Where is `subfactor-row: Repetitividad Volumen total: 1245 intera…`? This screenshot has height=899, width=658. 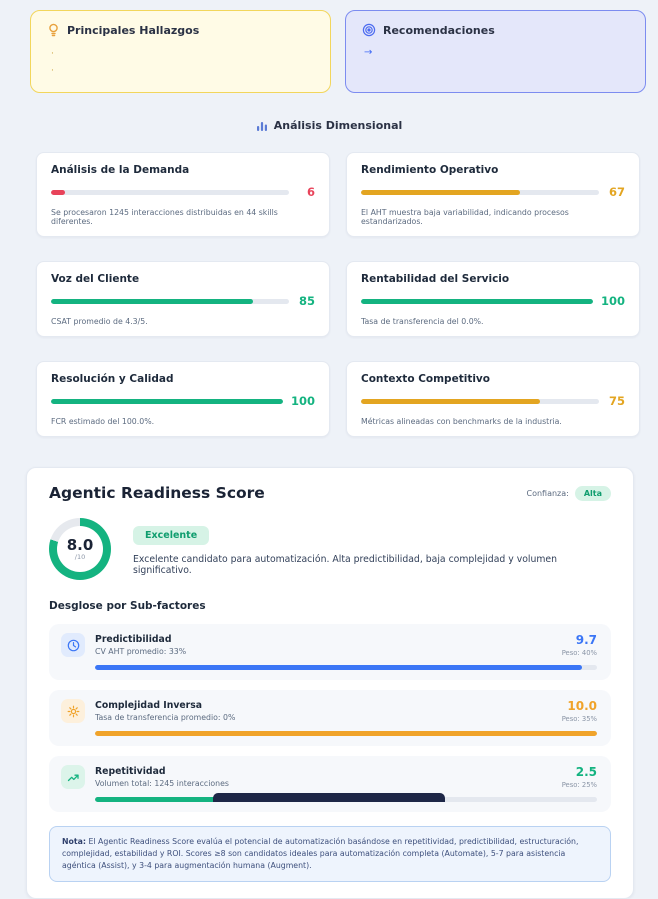 subfactor-row: Repetitividad Volumen total: 1245 intera… is located at coordinates (330, 784).